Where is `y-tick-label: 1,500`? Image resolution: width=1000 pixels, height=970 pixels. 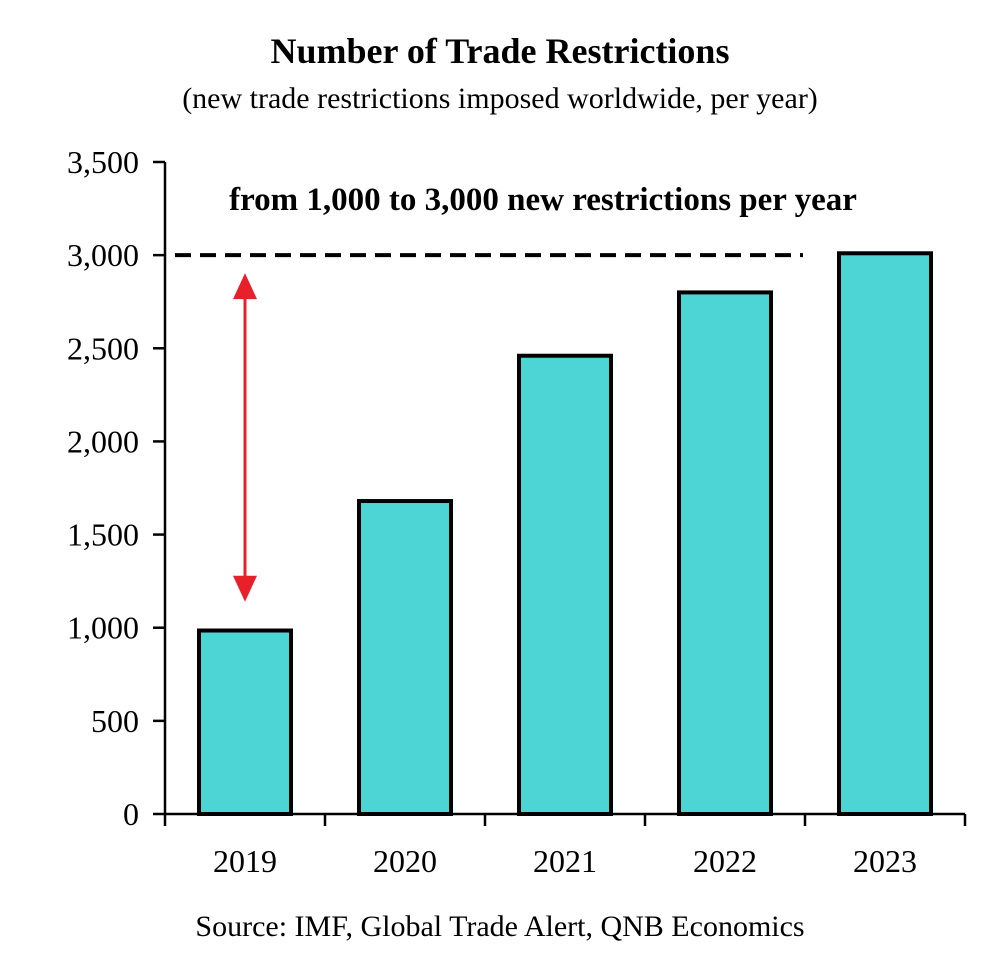
y-tick-label: 1,500 is located at coordinates (103, 535).